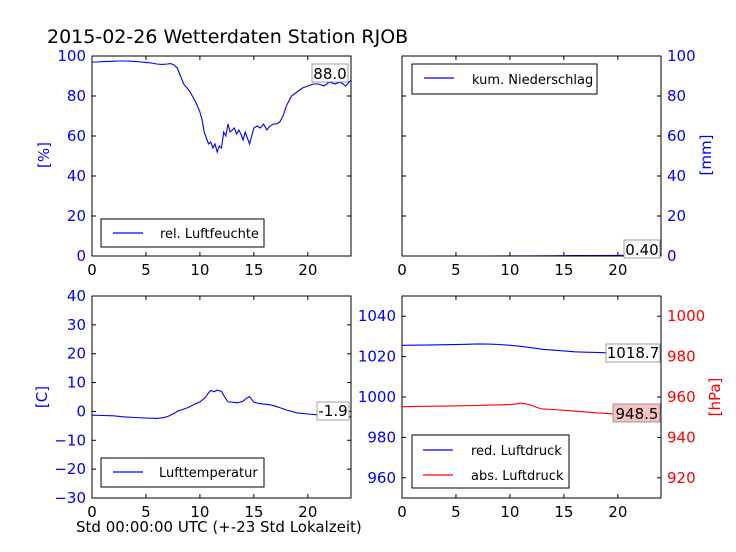  Describe the element at coordinates (253, 270) in the screenshot. I see `humidity-x-tick-label: 15` at that location.